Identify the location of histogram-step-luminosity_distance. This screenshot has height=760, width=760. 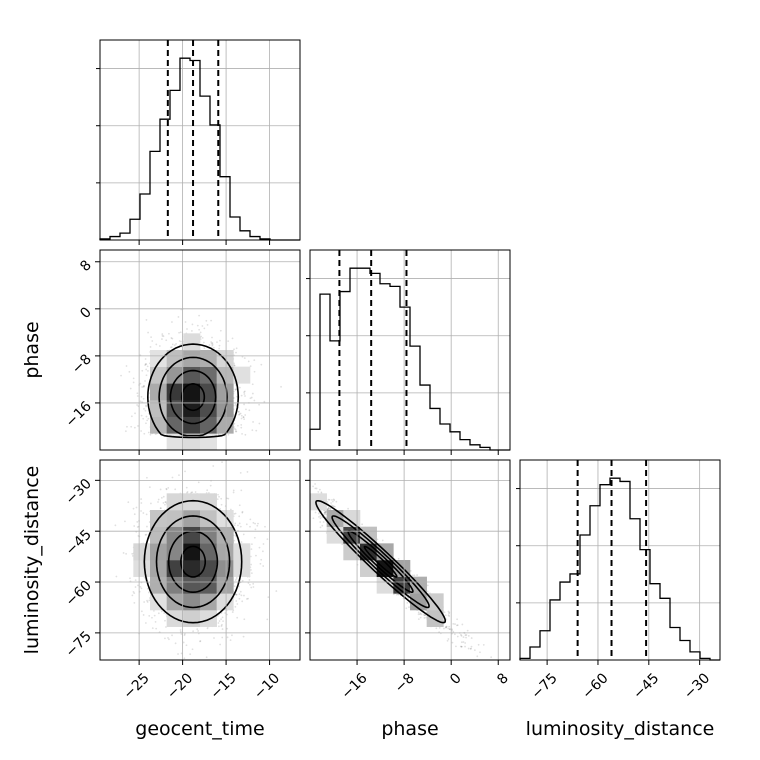
(619, 569).